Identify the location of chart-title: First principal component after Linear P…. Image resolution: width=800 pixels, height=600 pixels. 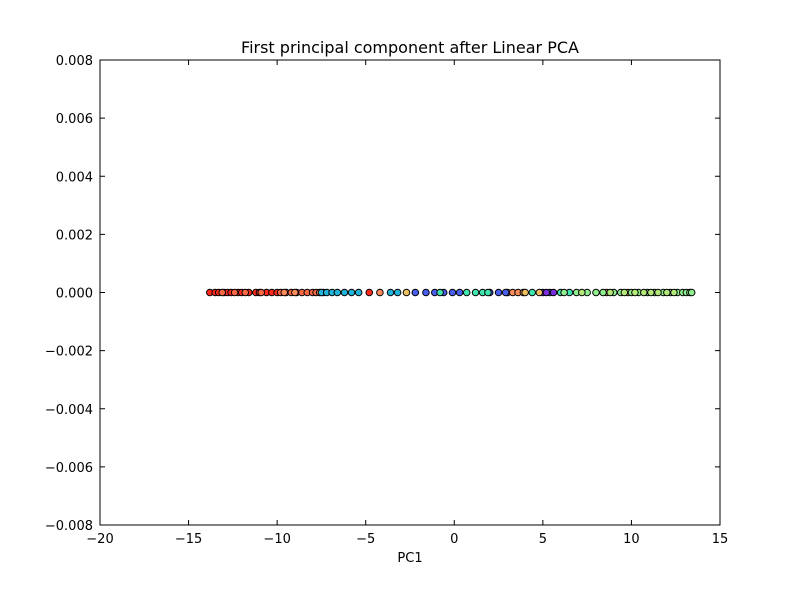
(410, 47).